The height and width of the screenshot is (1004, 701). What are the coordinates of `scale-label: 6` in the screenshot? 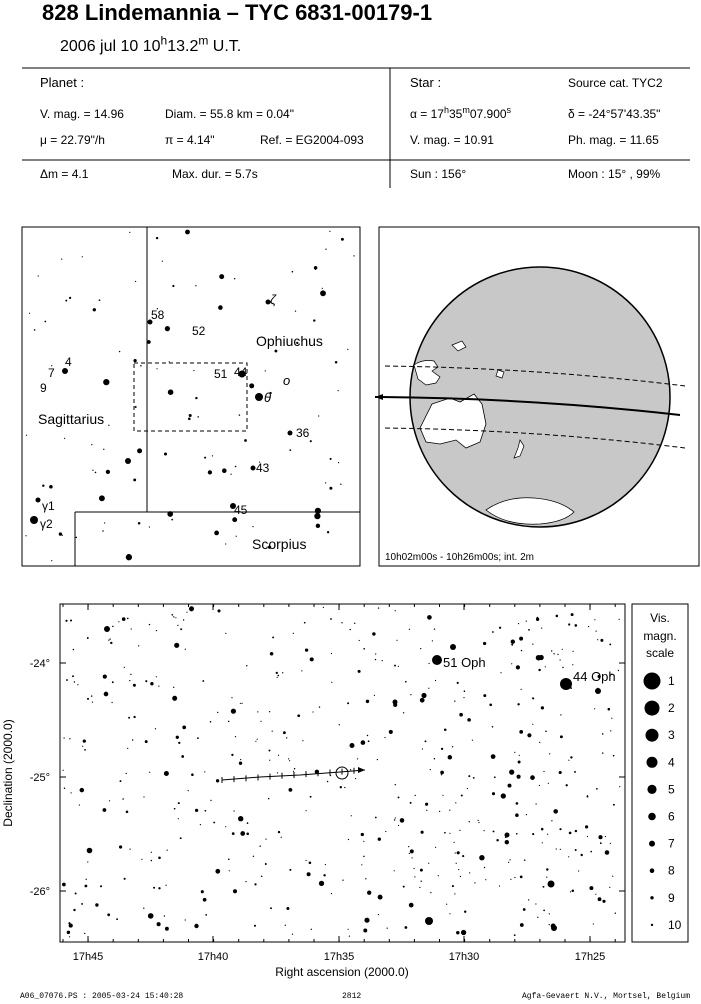 It's located at (671, 817).